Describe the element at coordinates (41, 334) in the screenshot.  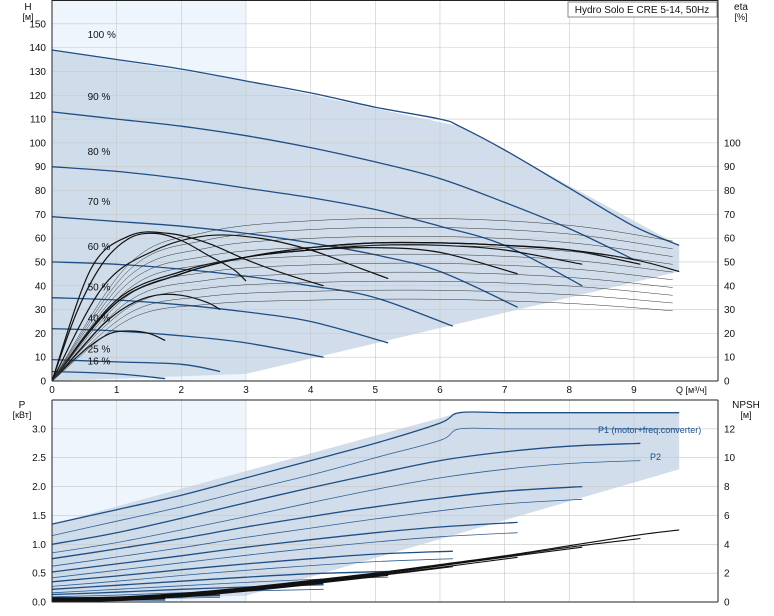
I see `y-tick-label: 20` at that location.